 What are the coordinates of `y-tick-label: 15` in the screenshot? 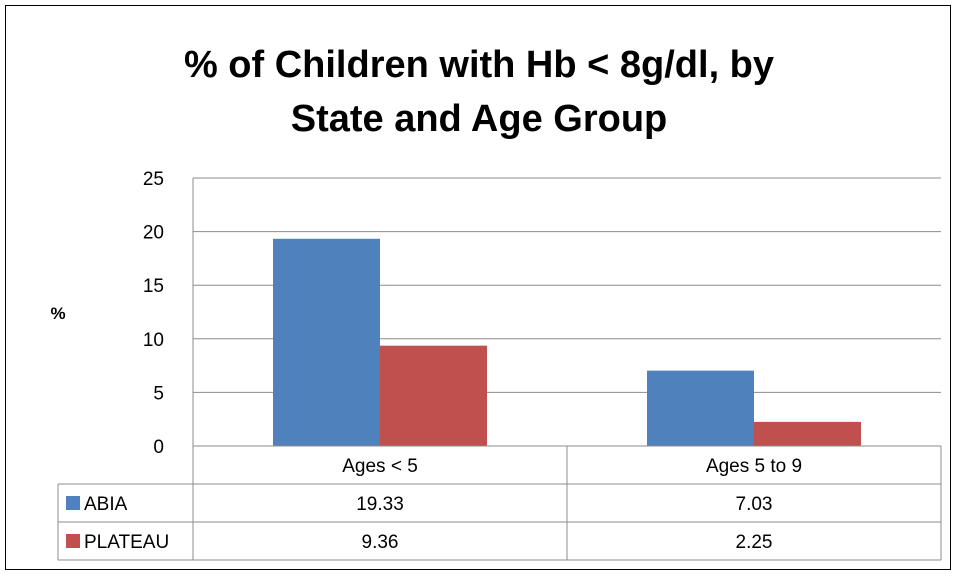 It's located at (153, 286).